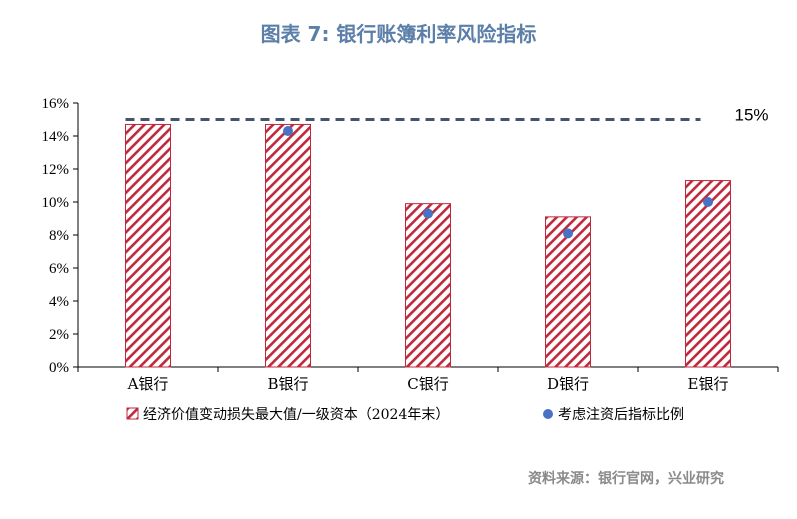 This screenshot has width=797, height=519. What do you see at coordinates (708, 384) in the screenshot?
I see `x-tick-label: E银行` at bounding box center [708, 384].